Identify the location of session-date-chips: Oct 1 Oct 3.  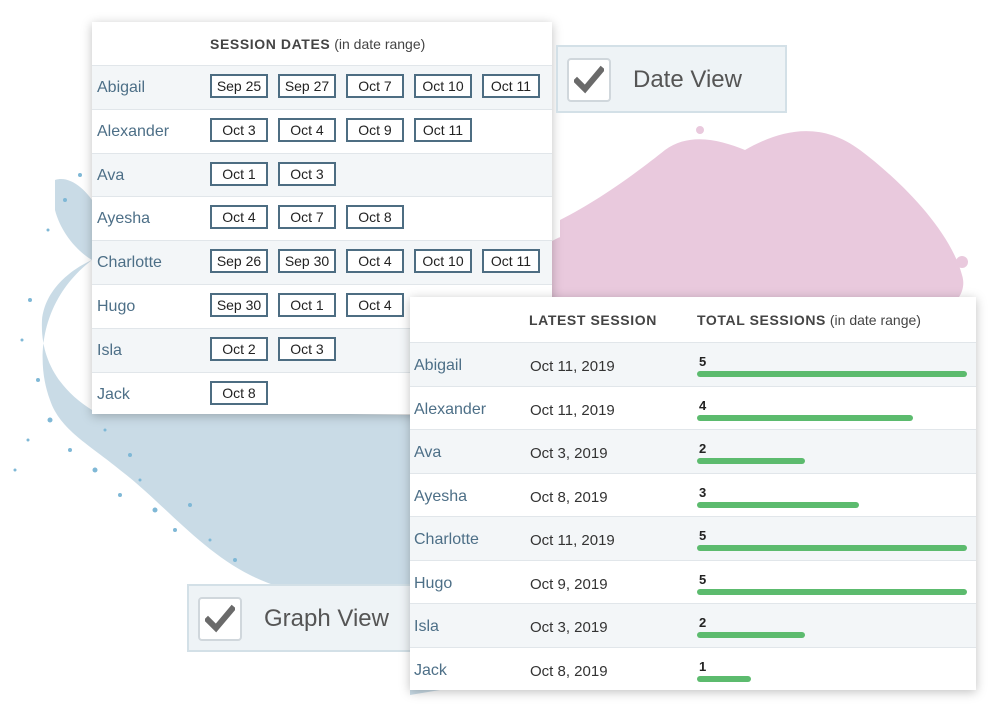
(278, 173).